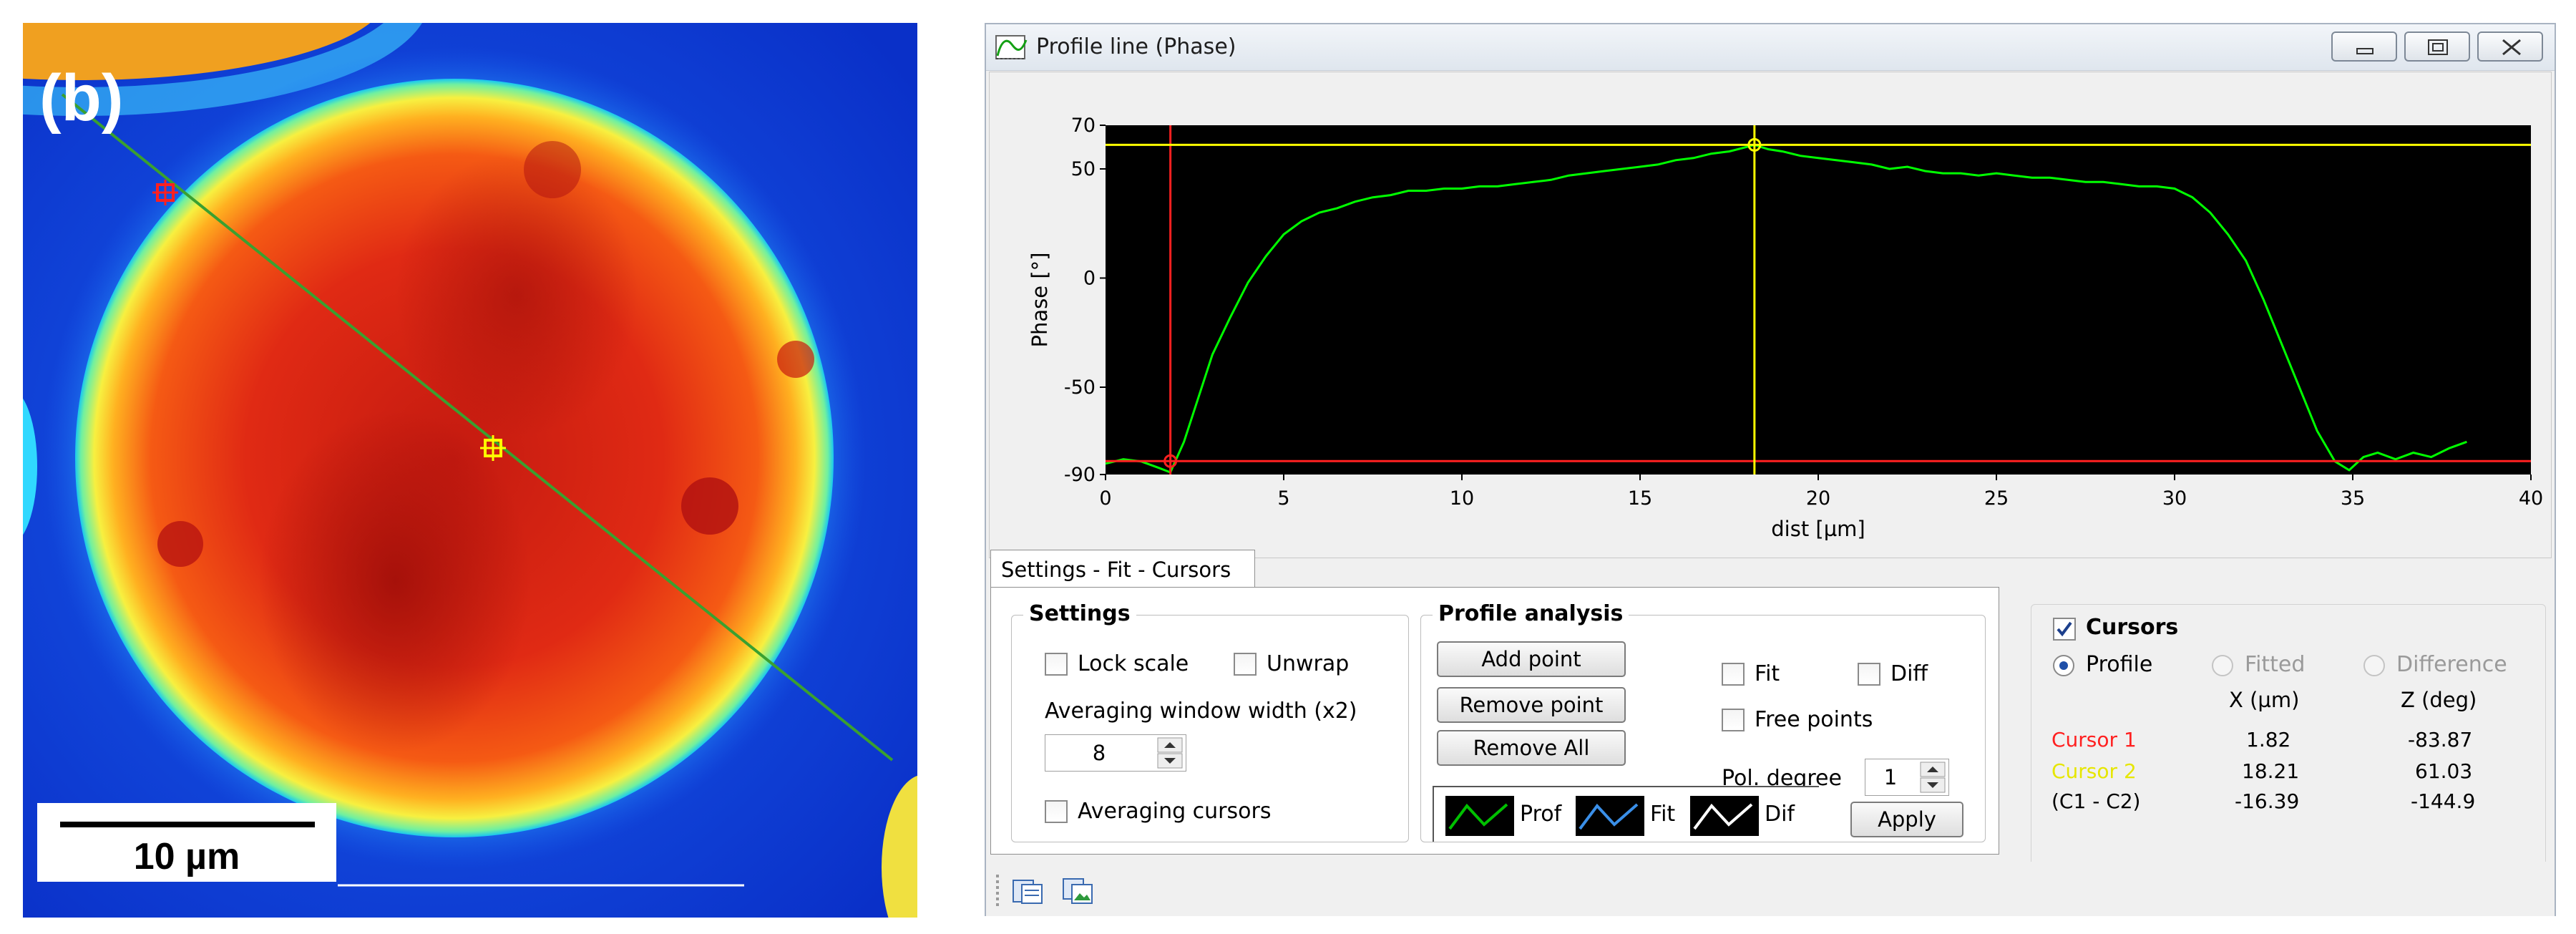  I want to click on free-points-checkbox, so click(1733, 720).